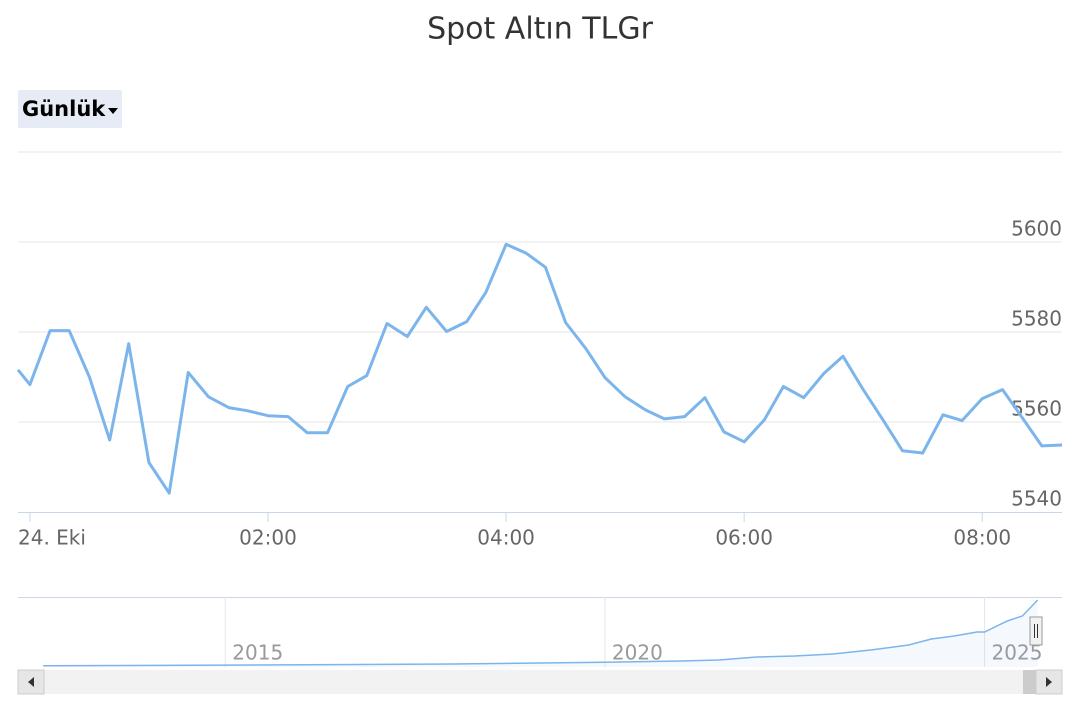 This screenshot has height=720, width=1080. Describe the element at coordinates (540, 29) in the screenshot. I see `chart-title: Spot Altın TLGr` at that location.